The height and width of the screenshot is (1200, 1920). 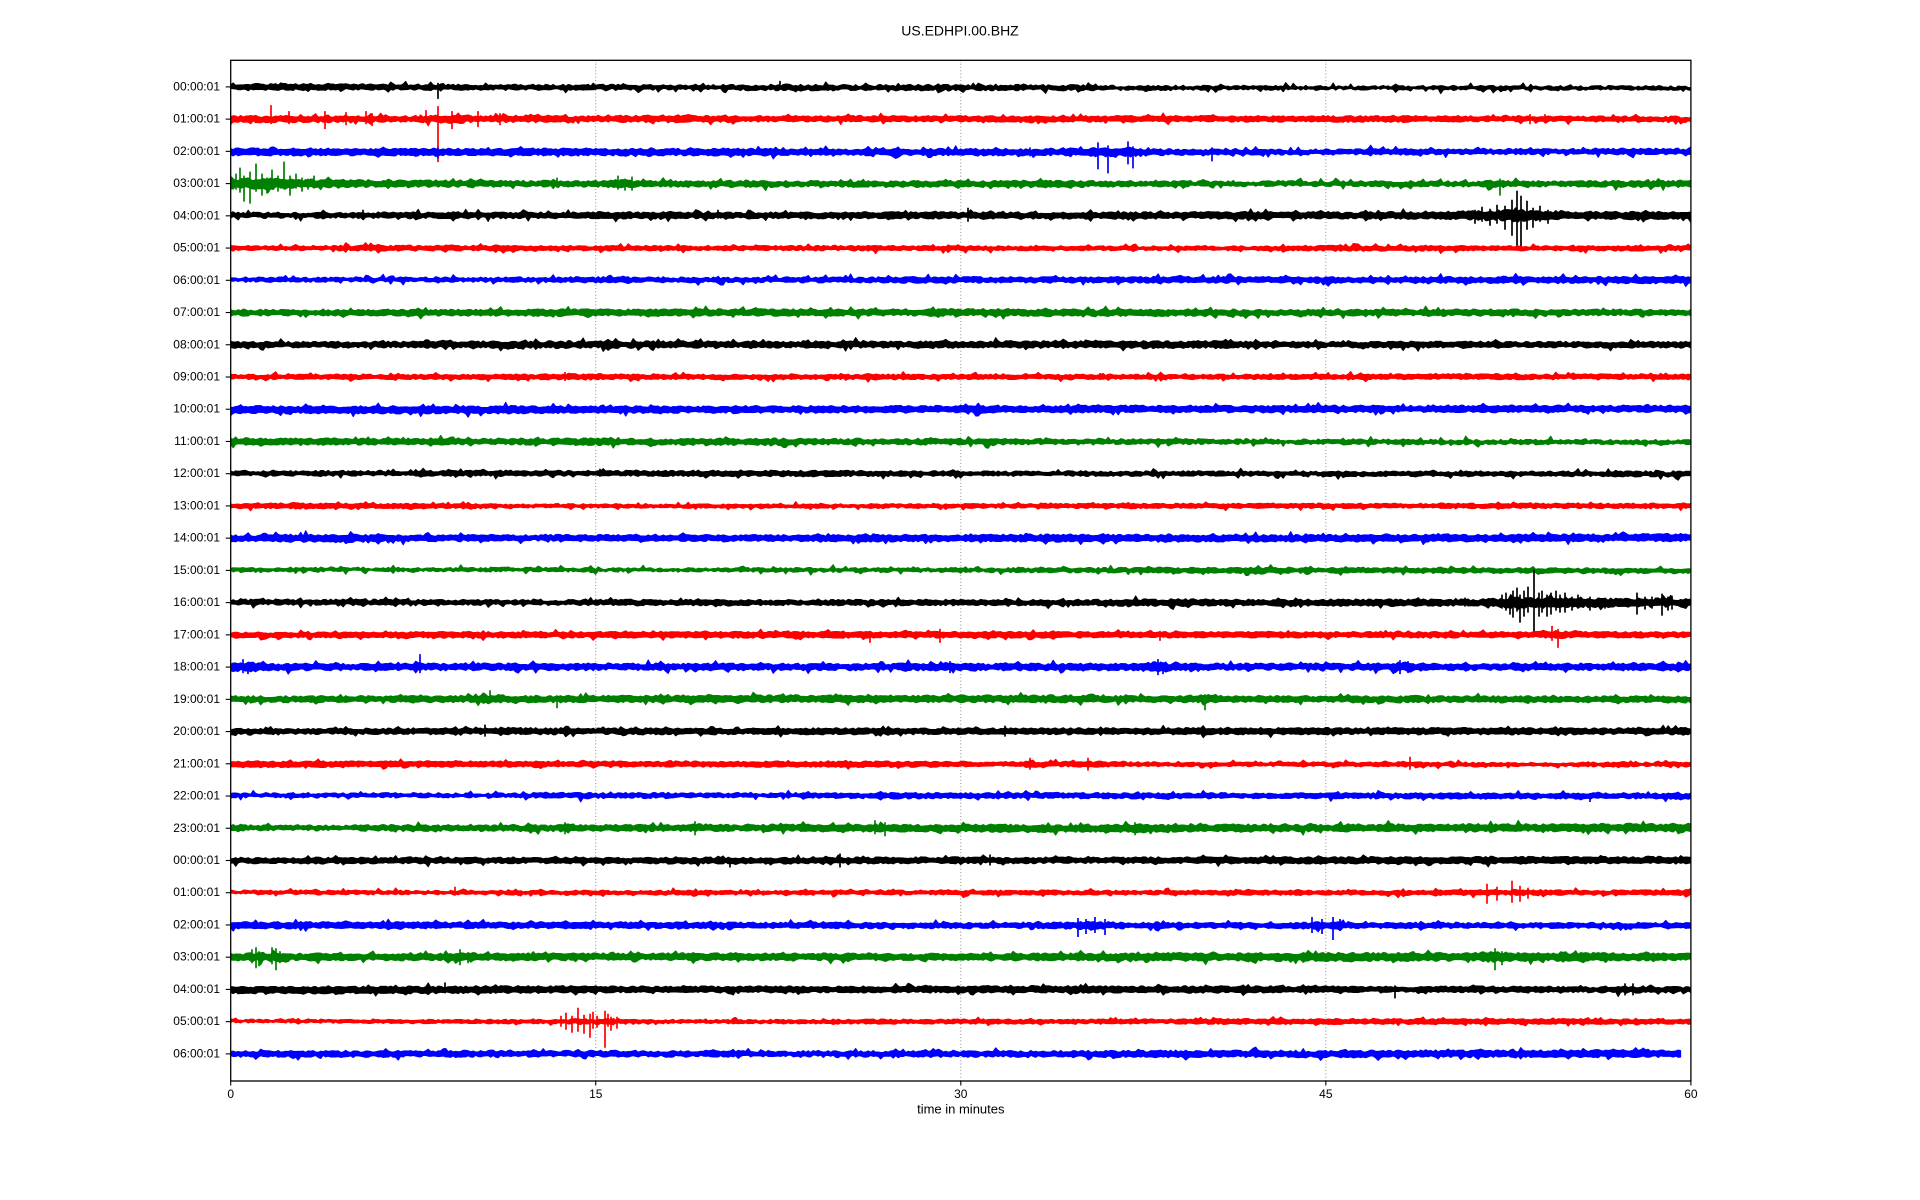 What do you see at coordinates (1691, 1094) in the screenshot?
I see `svg-text: 60` at bounding box center [1691, 1094].